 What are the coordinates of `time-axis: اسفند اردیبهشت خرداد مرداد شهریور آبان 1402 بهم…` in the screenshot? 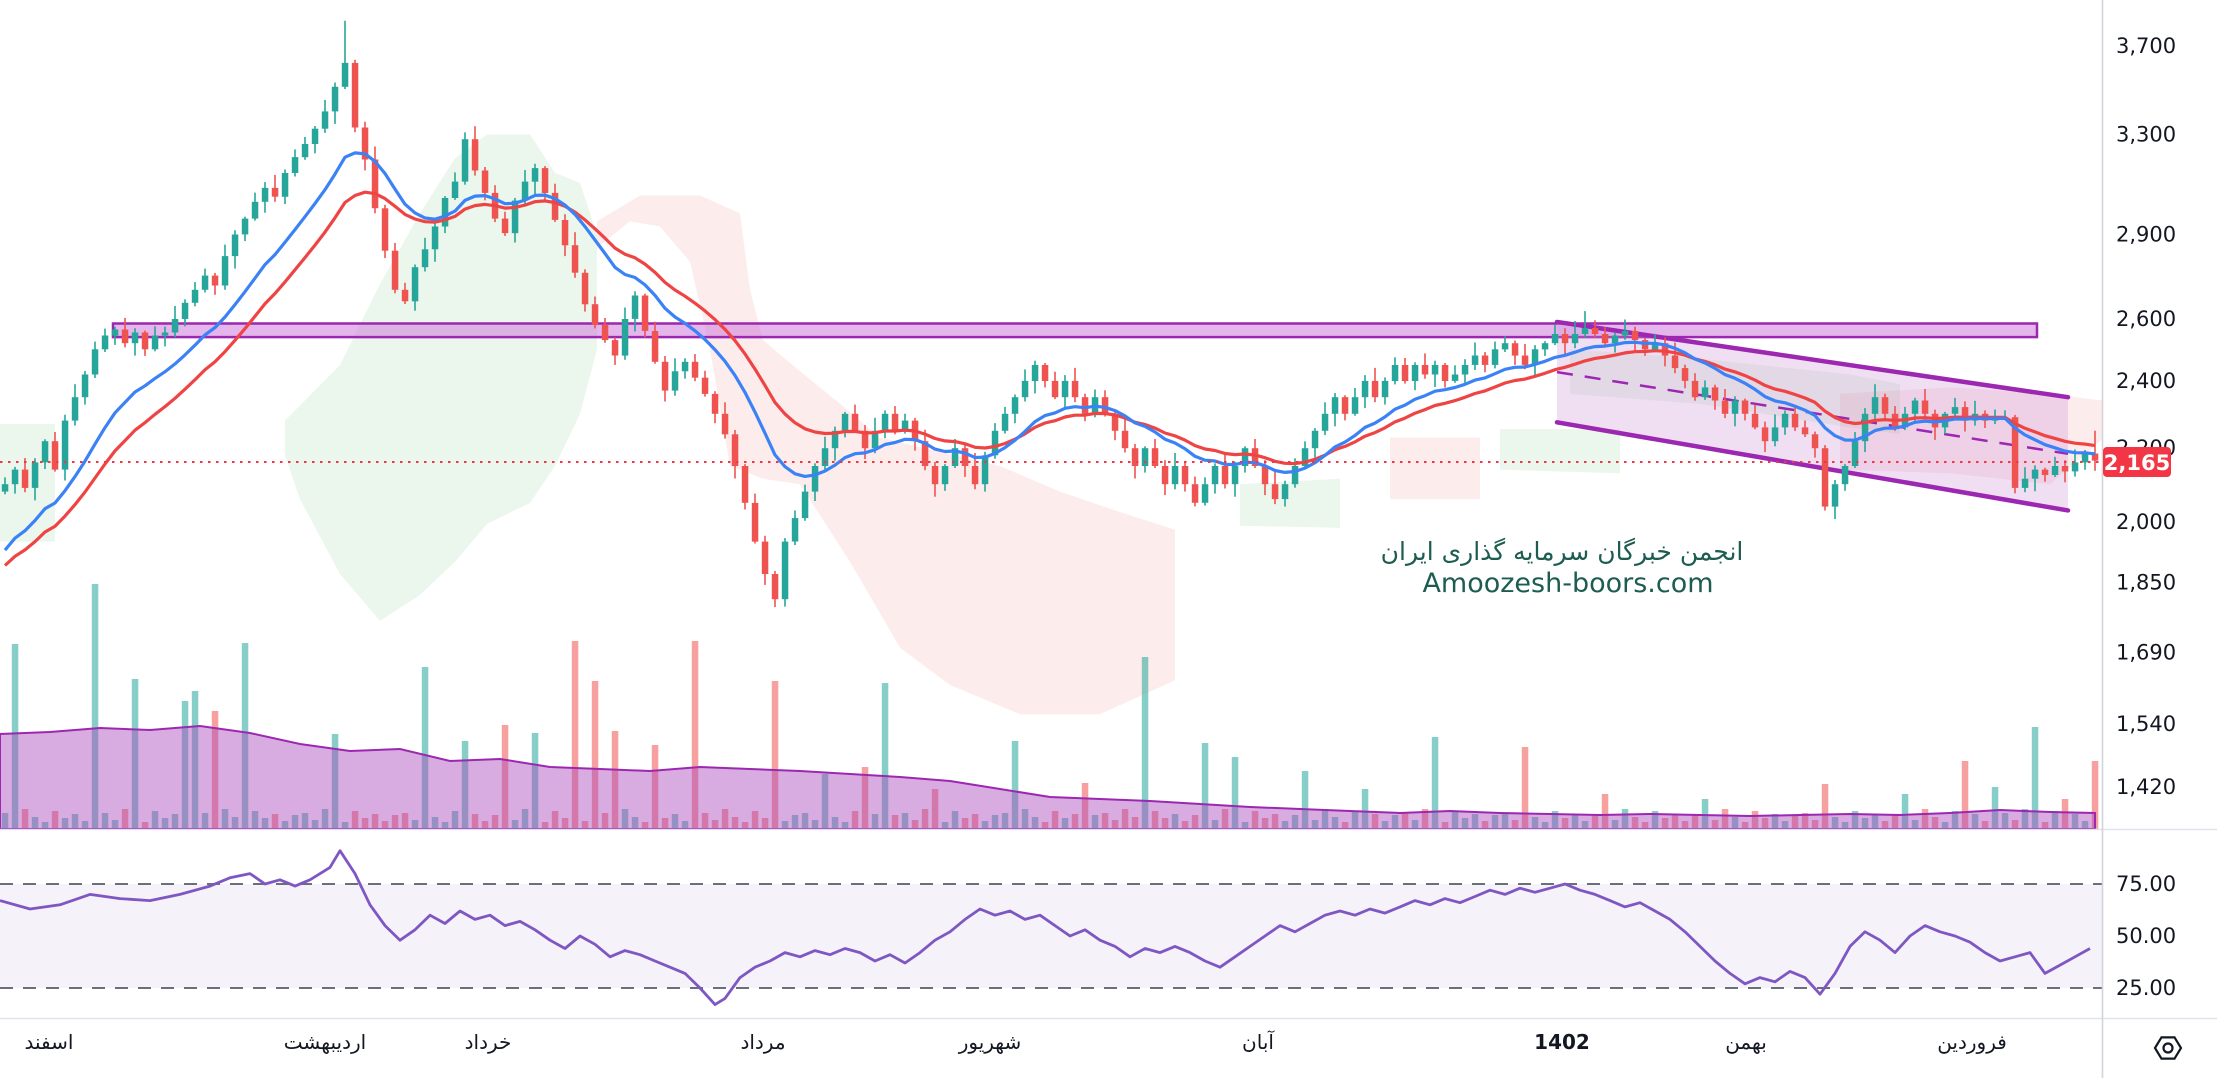 It's located at (1016, 1041).